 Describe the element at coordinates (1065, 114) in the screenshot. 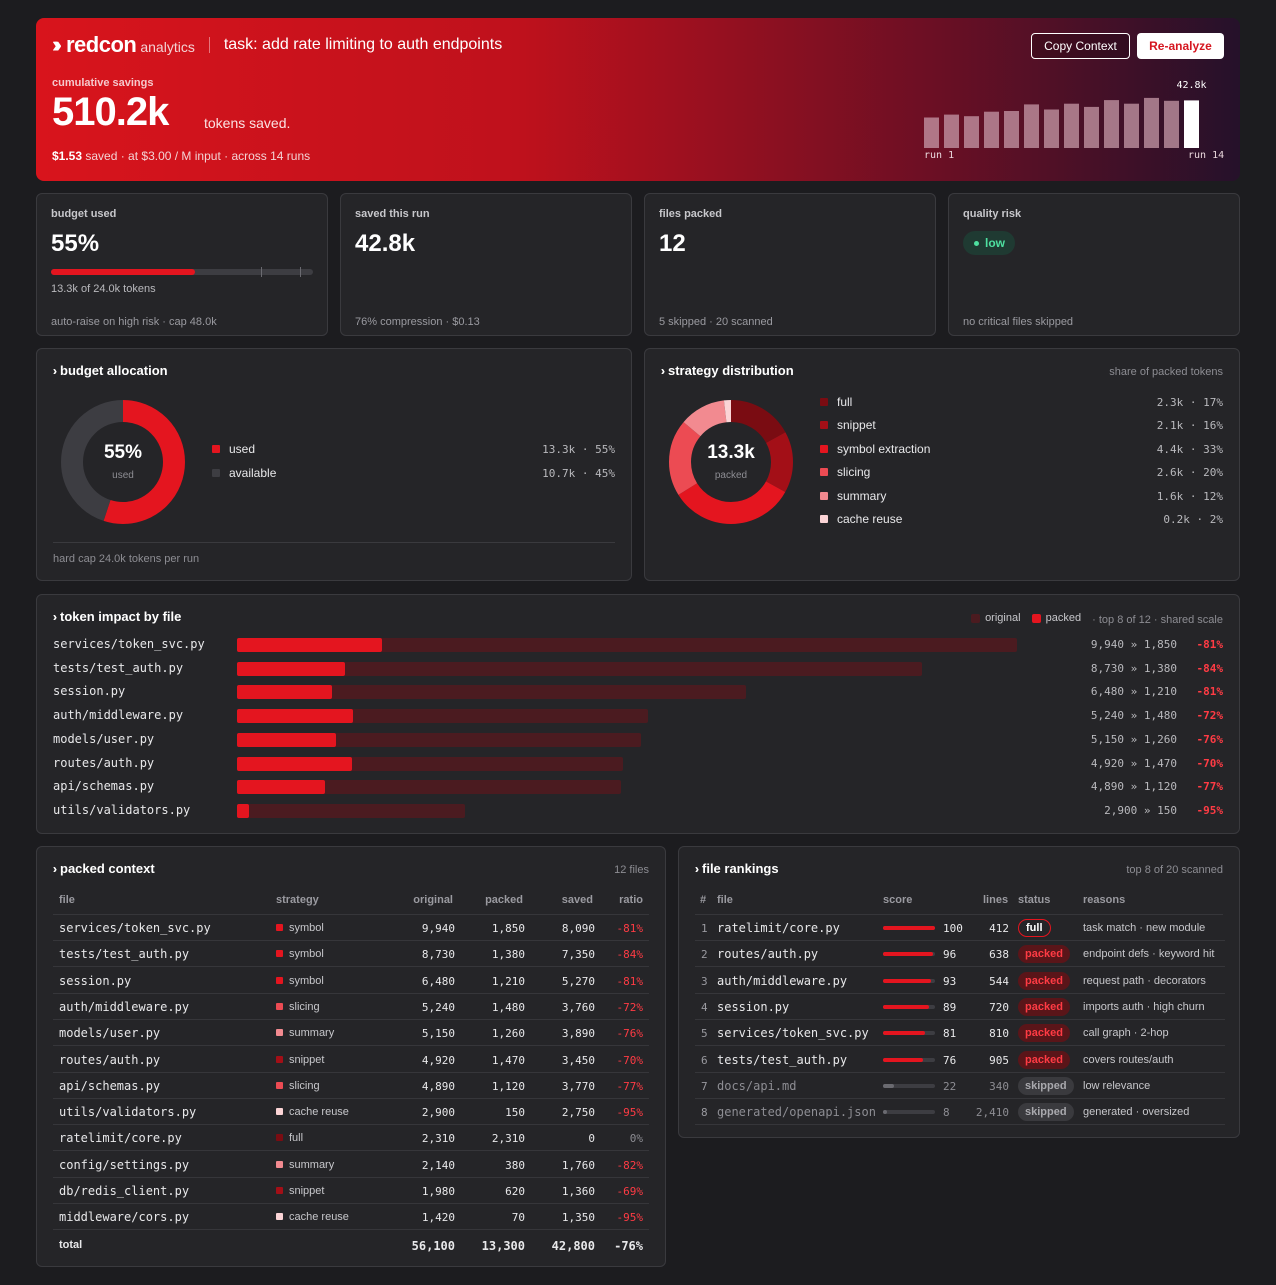

I see `runs-sparkline: 42.8k` at that location.